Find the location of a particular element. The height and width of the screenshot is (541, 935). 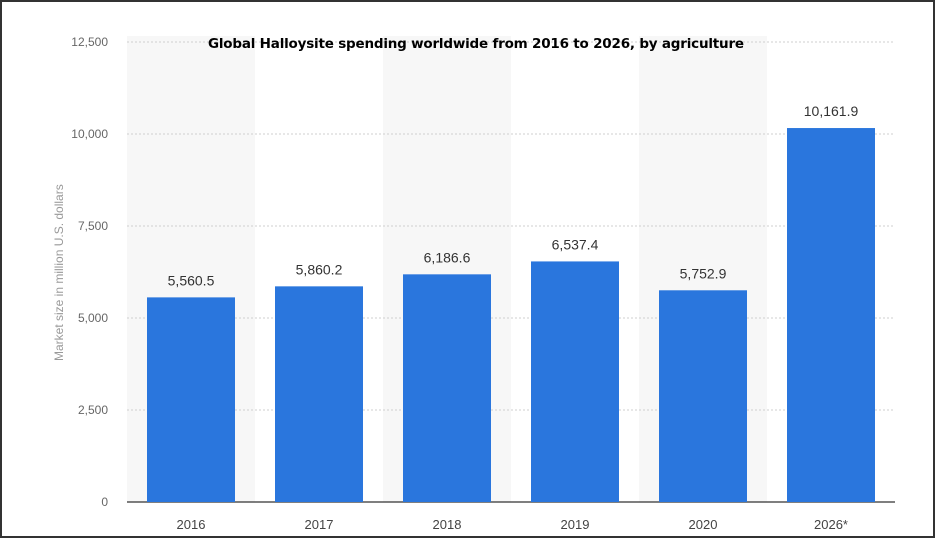

x-tick-label: 2026* is located at coordinates (831, 524).